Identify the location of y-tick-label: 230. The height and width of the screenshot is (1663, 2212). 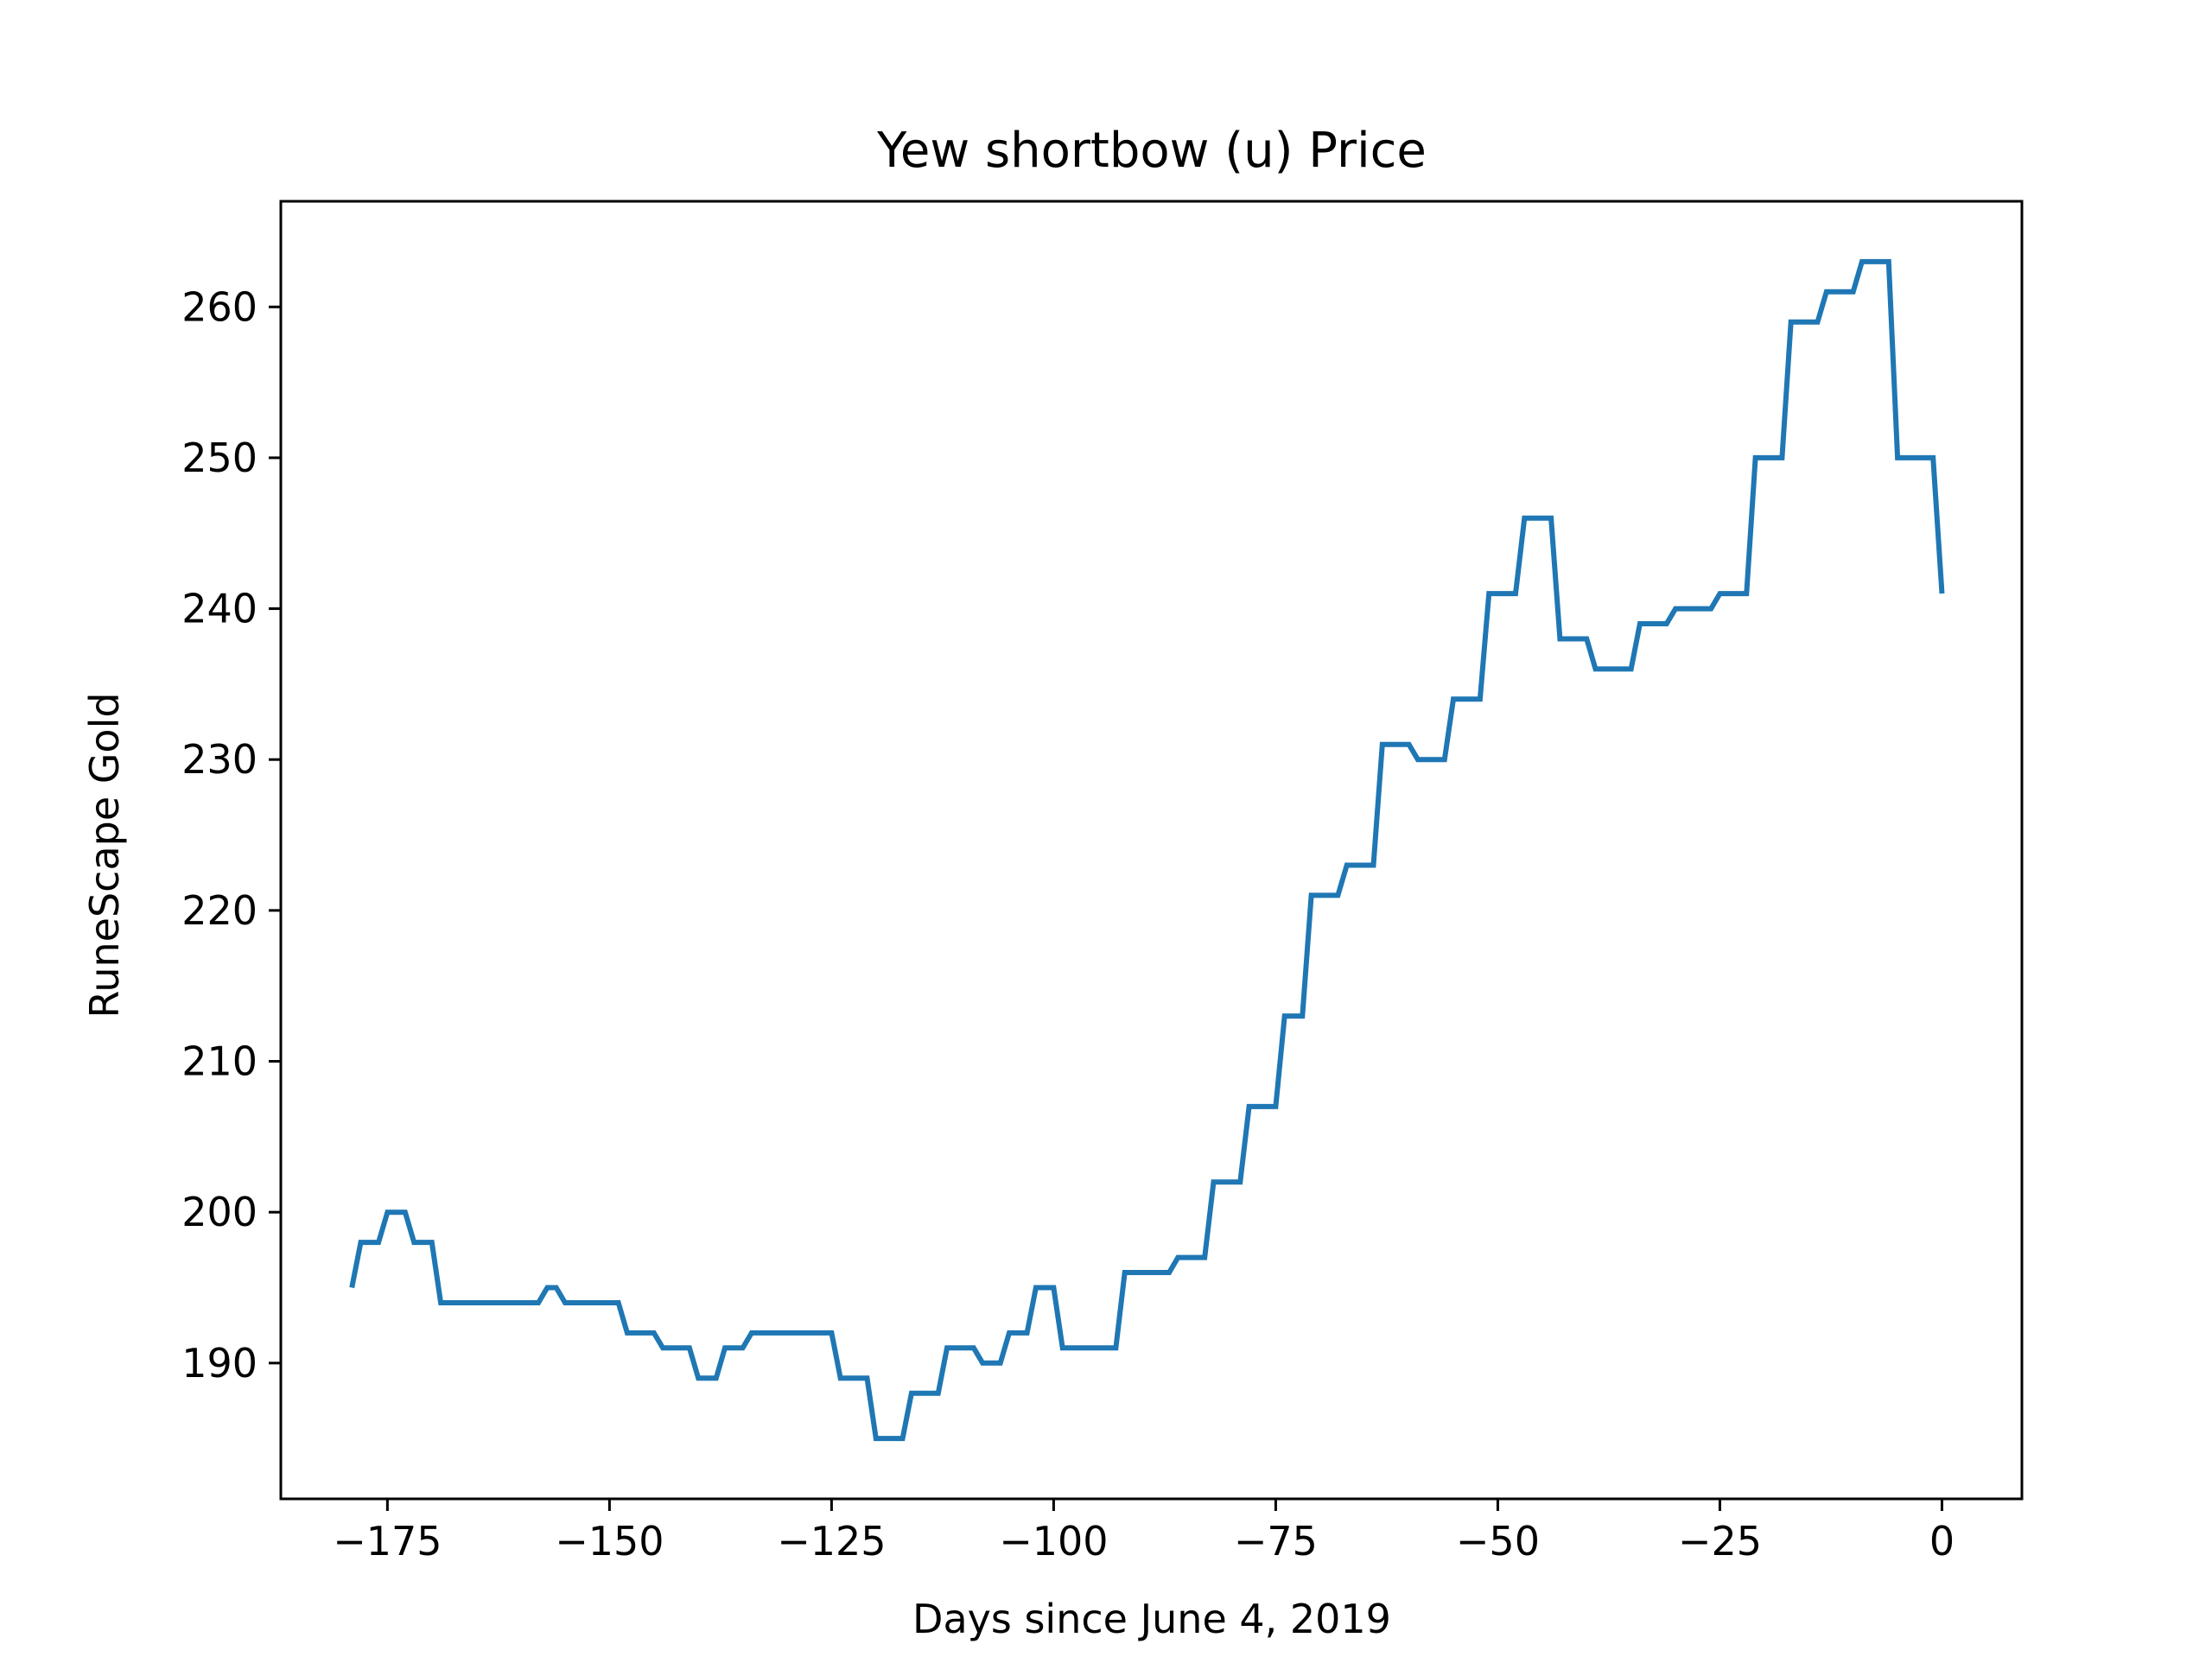
(219, 760).